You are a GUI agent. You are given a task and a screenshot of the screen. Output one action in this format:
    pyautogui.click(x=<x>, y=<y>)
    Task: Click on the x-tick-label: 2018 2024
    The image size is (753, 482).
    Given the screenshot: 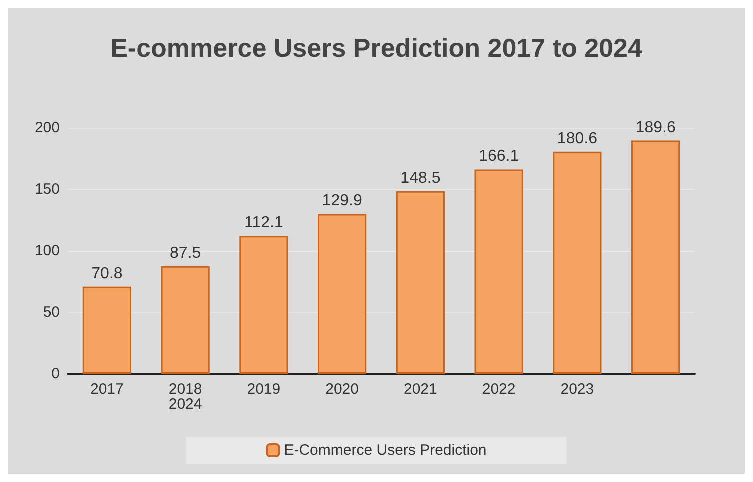 What is the action you would take?
    pyautogui.click(x=185, y=397)
    